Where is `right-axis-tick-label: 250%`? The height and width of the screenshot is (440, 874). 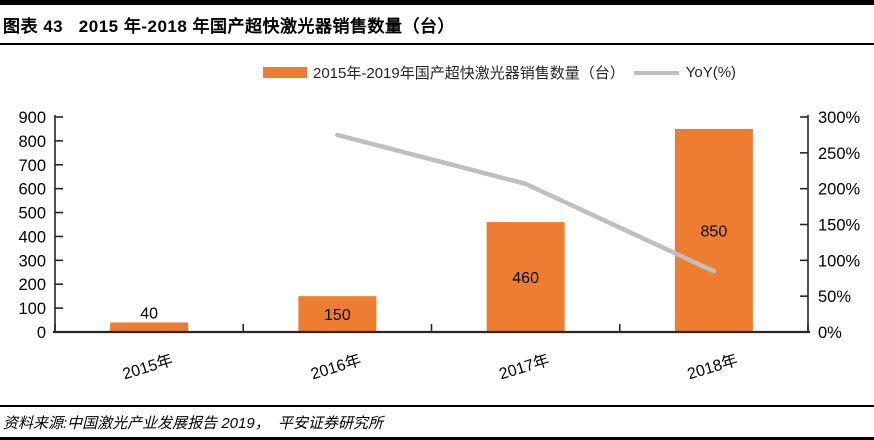 right-axis-tick-label: 250% is located at coordinates (839, 154).